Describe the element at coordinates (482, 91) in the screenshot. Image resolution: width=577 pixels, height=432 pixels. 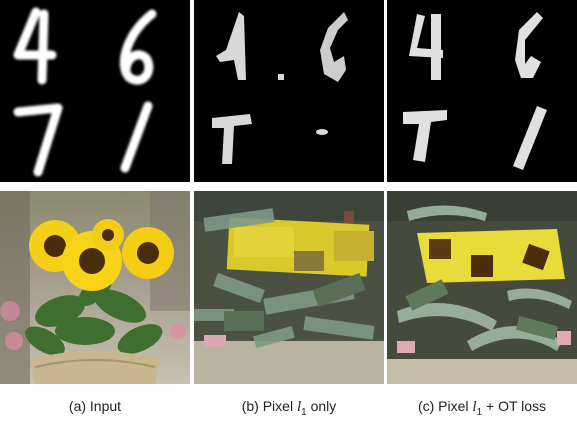
I see `pixel-l1-ot-digits-panel` at that location.